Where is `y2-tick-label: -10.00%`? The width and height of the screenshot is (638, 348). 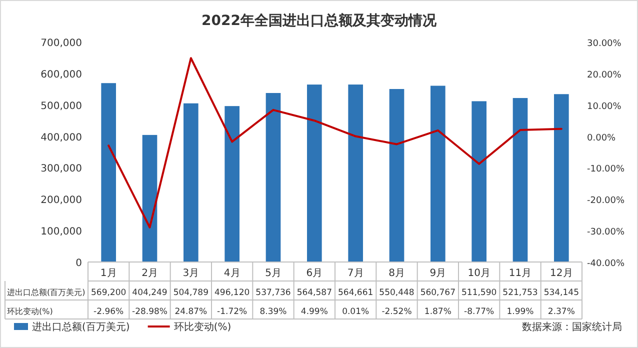 y2-tick-label: -10.00% is located at coordinates (606, 169).